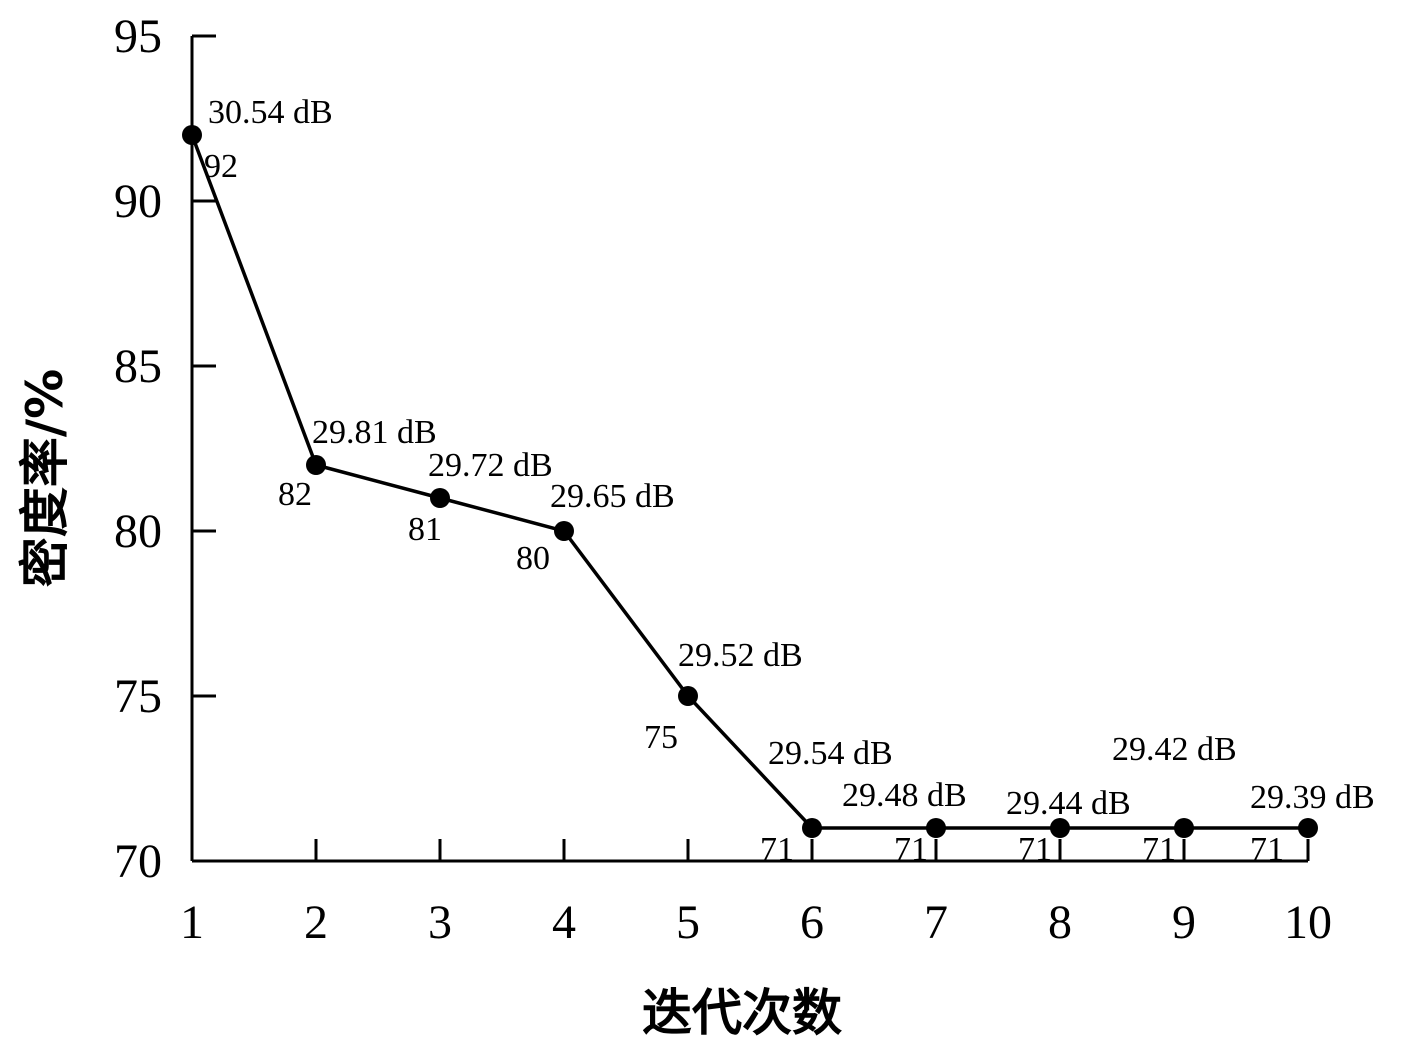  Describe the element at coordinates (533, 558) in the screenshot. I see `value-label-4: 80` at that location.